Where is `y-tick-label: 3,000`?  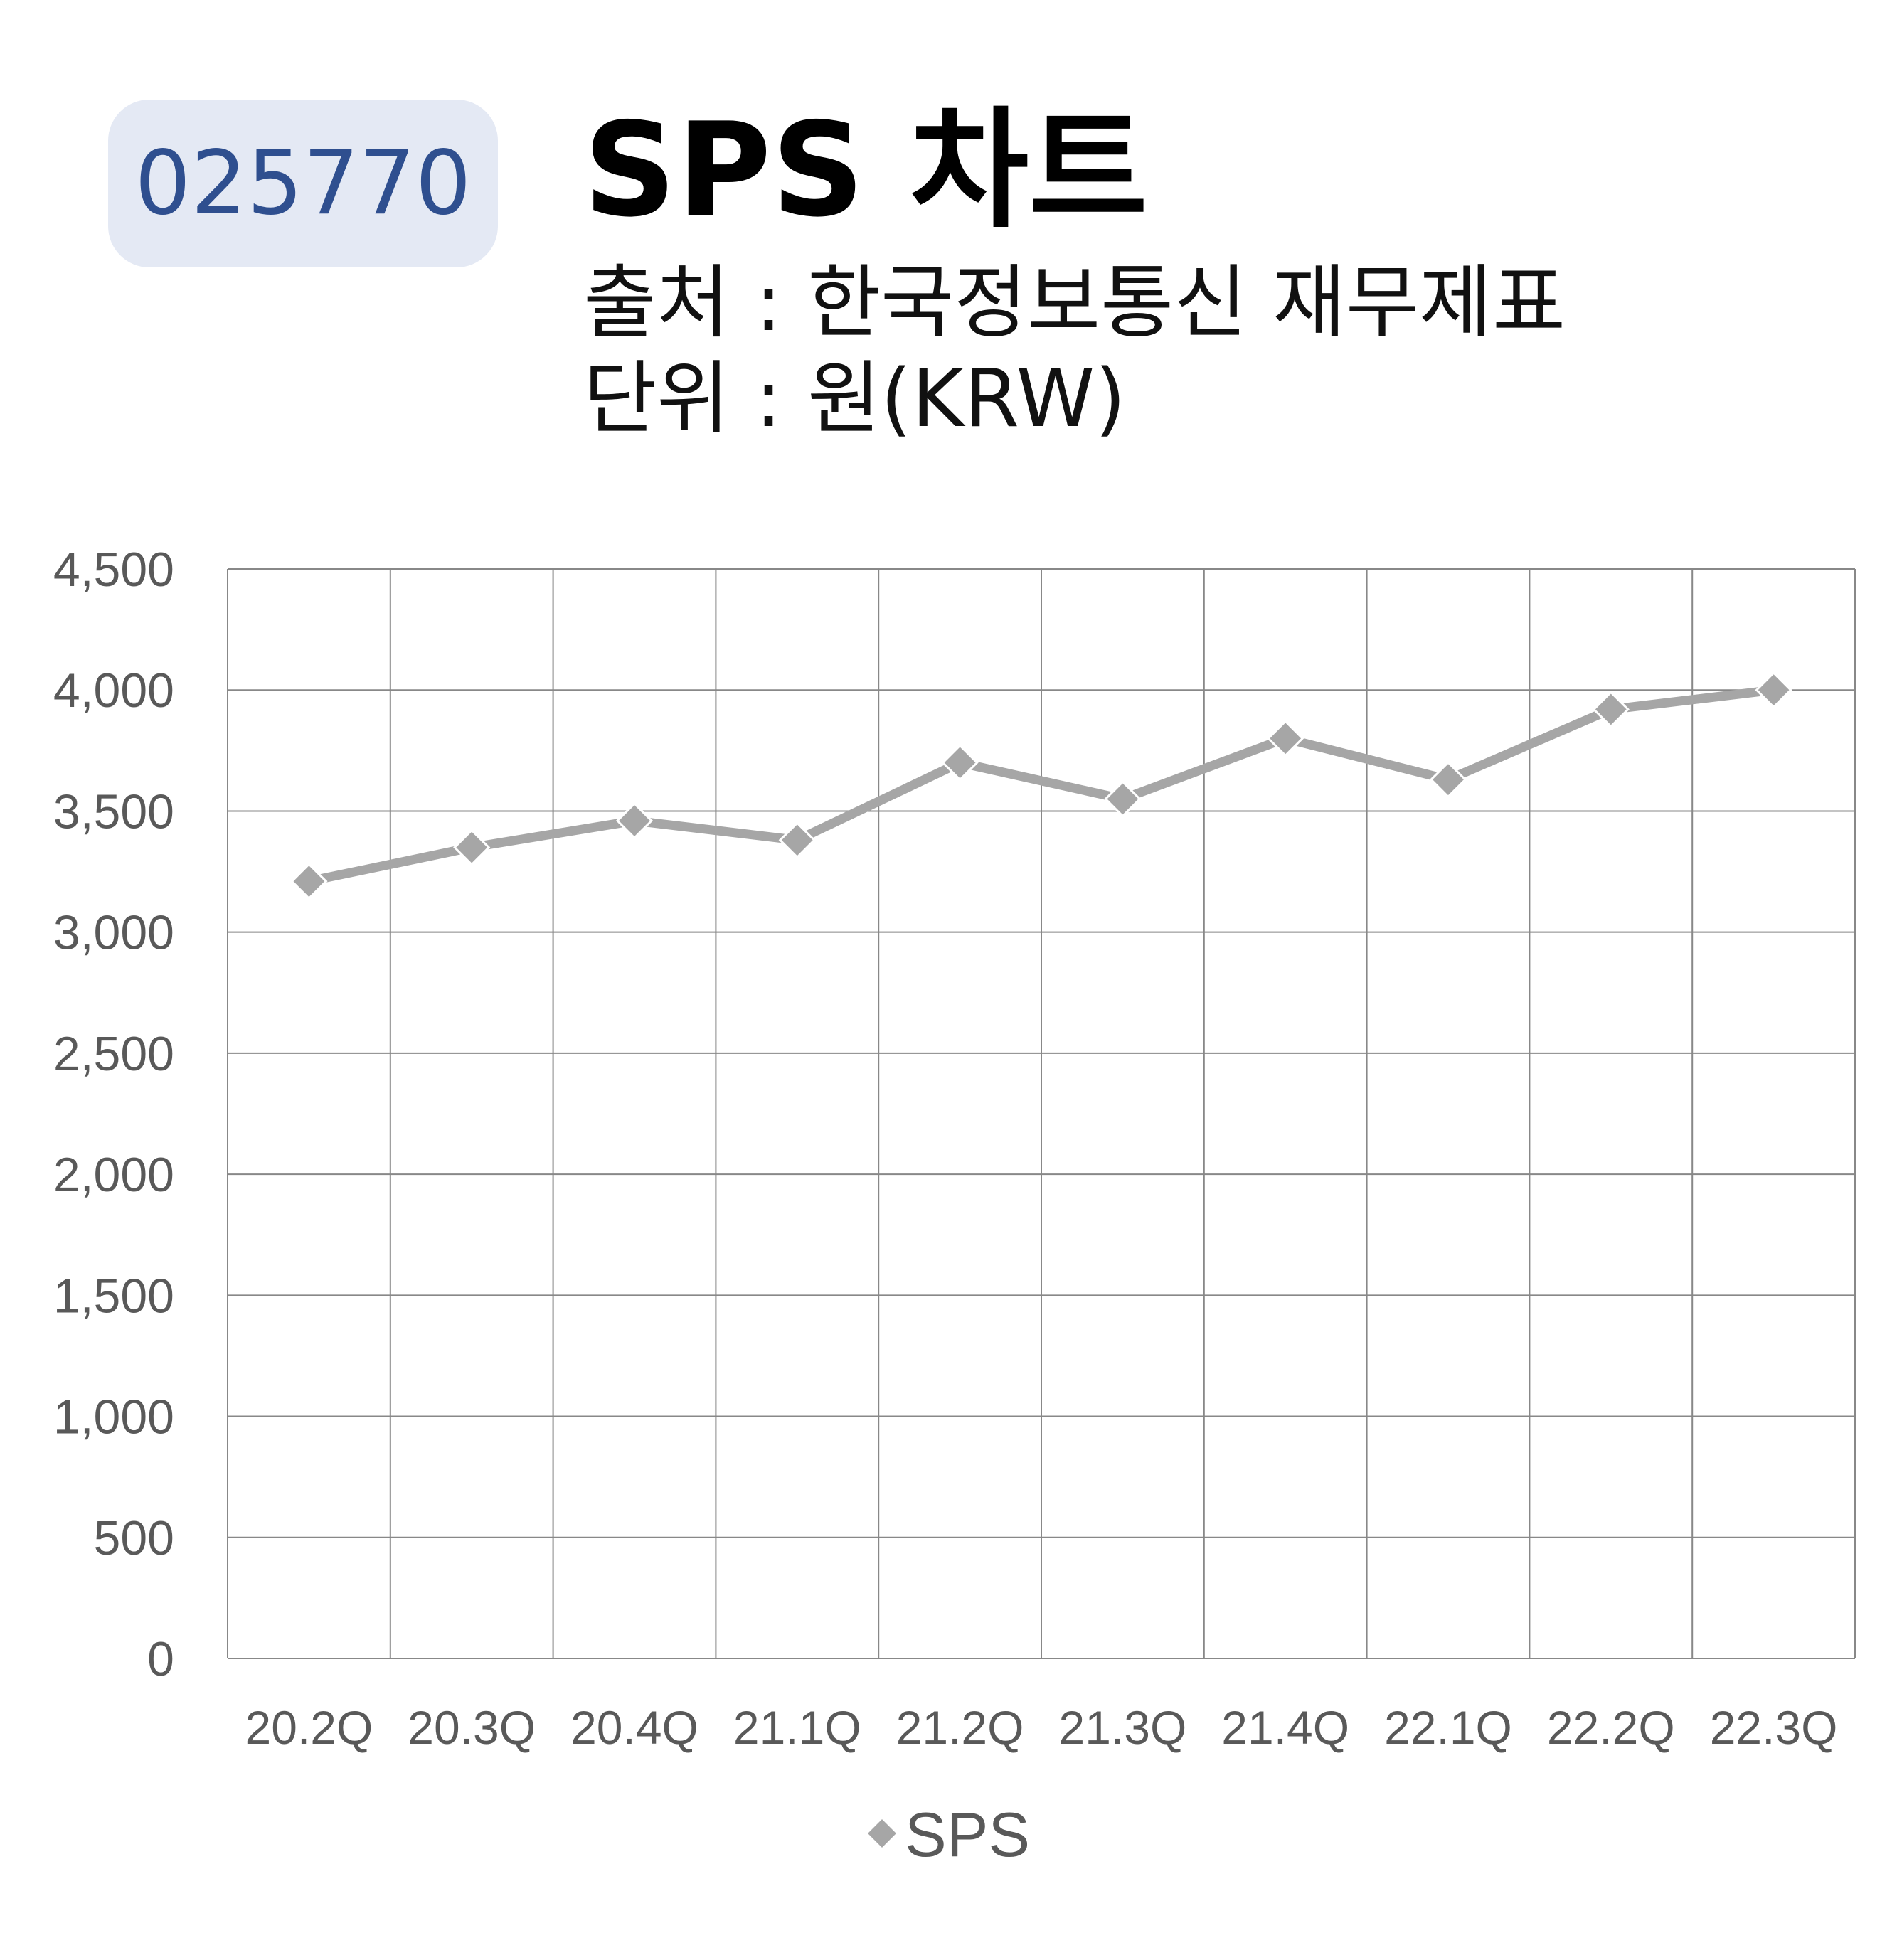
y-tick-label: 3,000 is located at coordinates (113, 933).